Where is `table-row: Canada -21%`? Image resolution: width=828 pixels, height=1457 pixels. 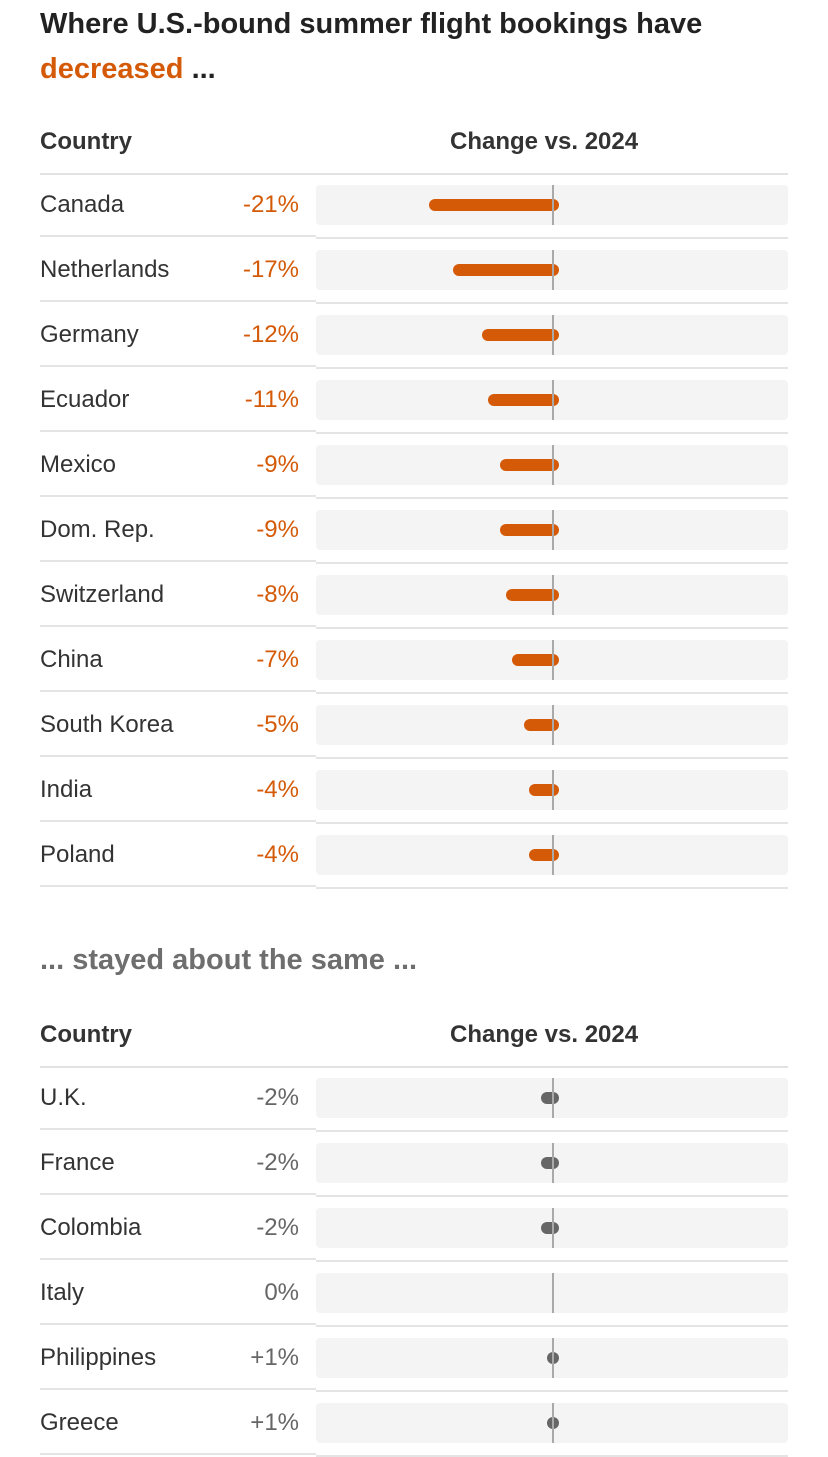 table-row: Canada -21% is located at coordinates (414, 207).